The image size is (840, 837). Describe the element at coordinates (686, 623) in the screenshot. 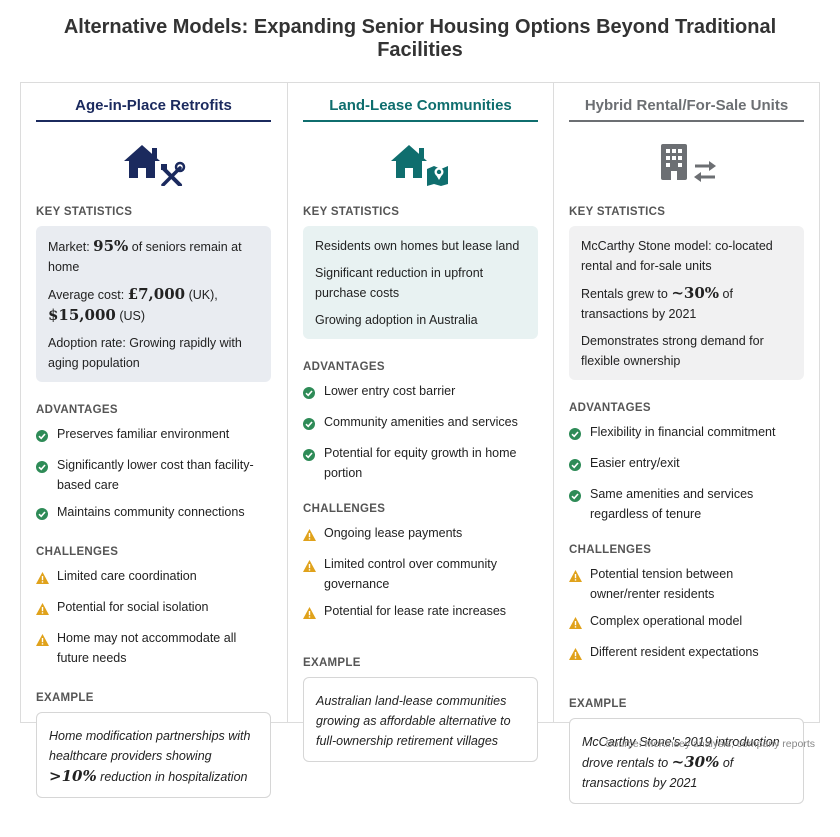

I see `list-item: Complex operational model` at that location.